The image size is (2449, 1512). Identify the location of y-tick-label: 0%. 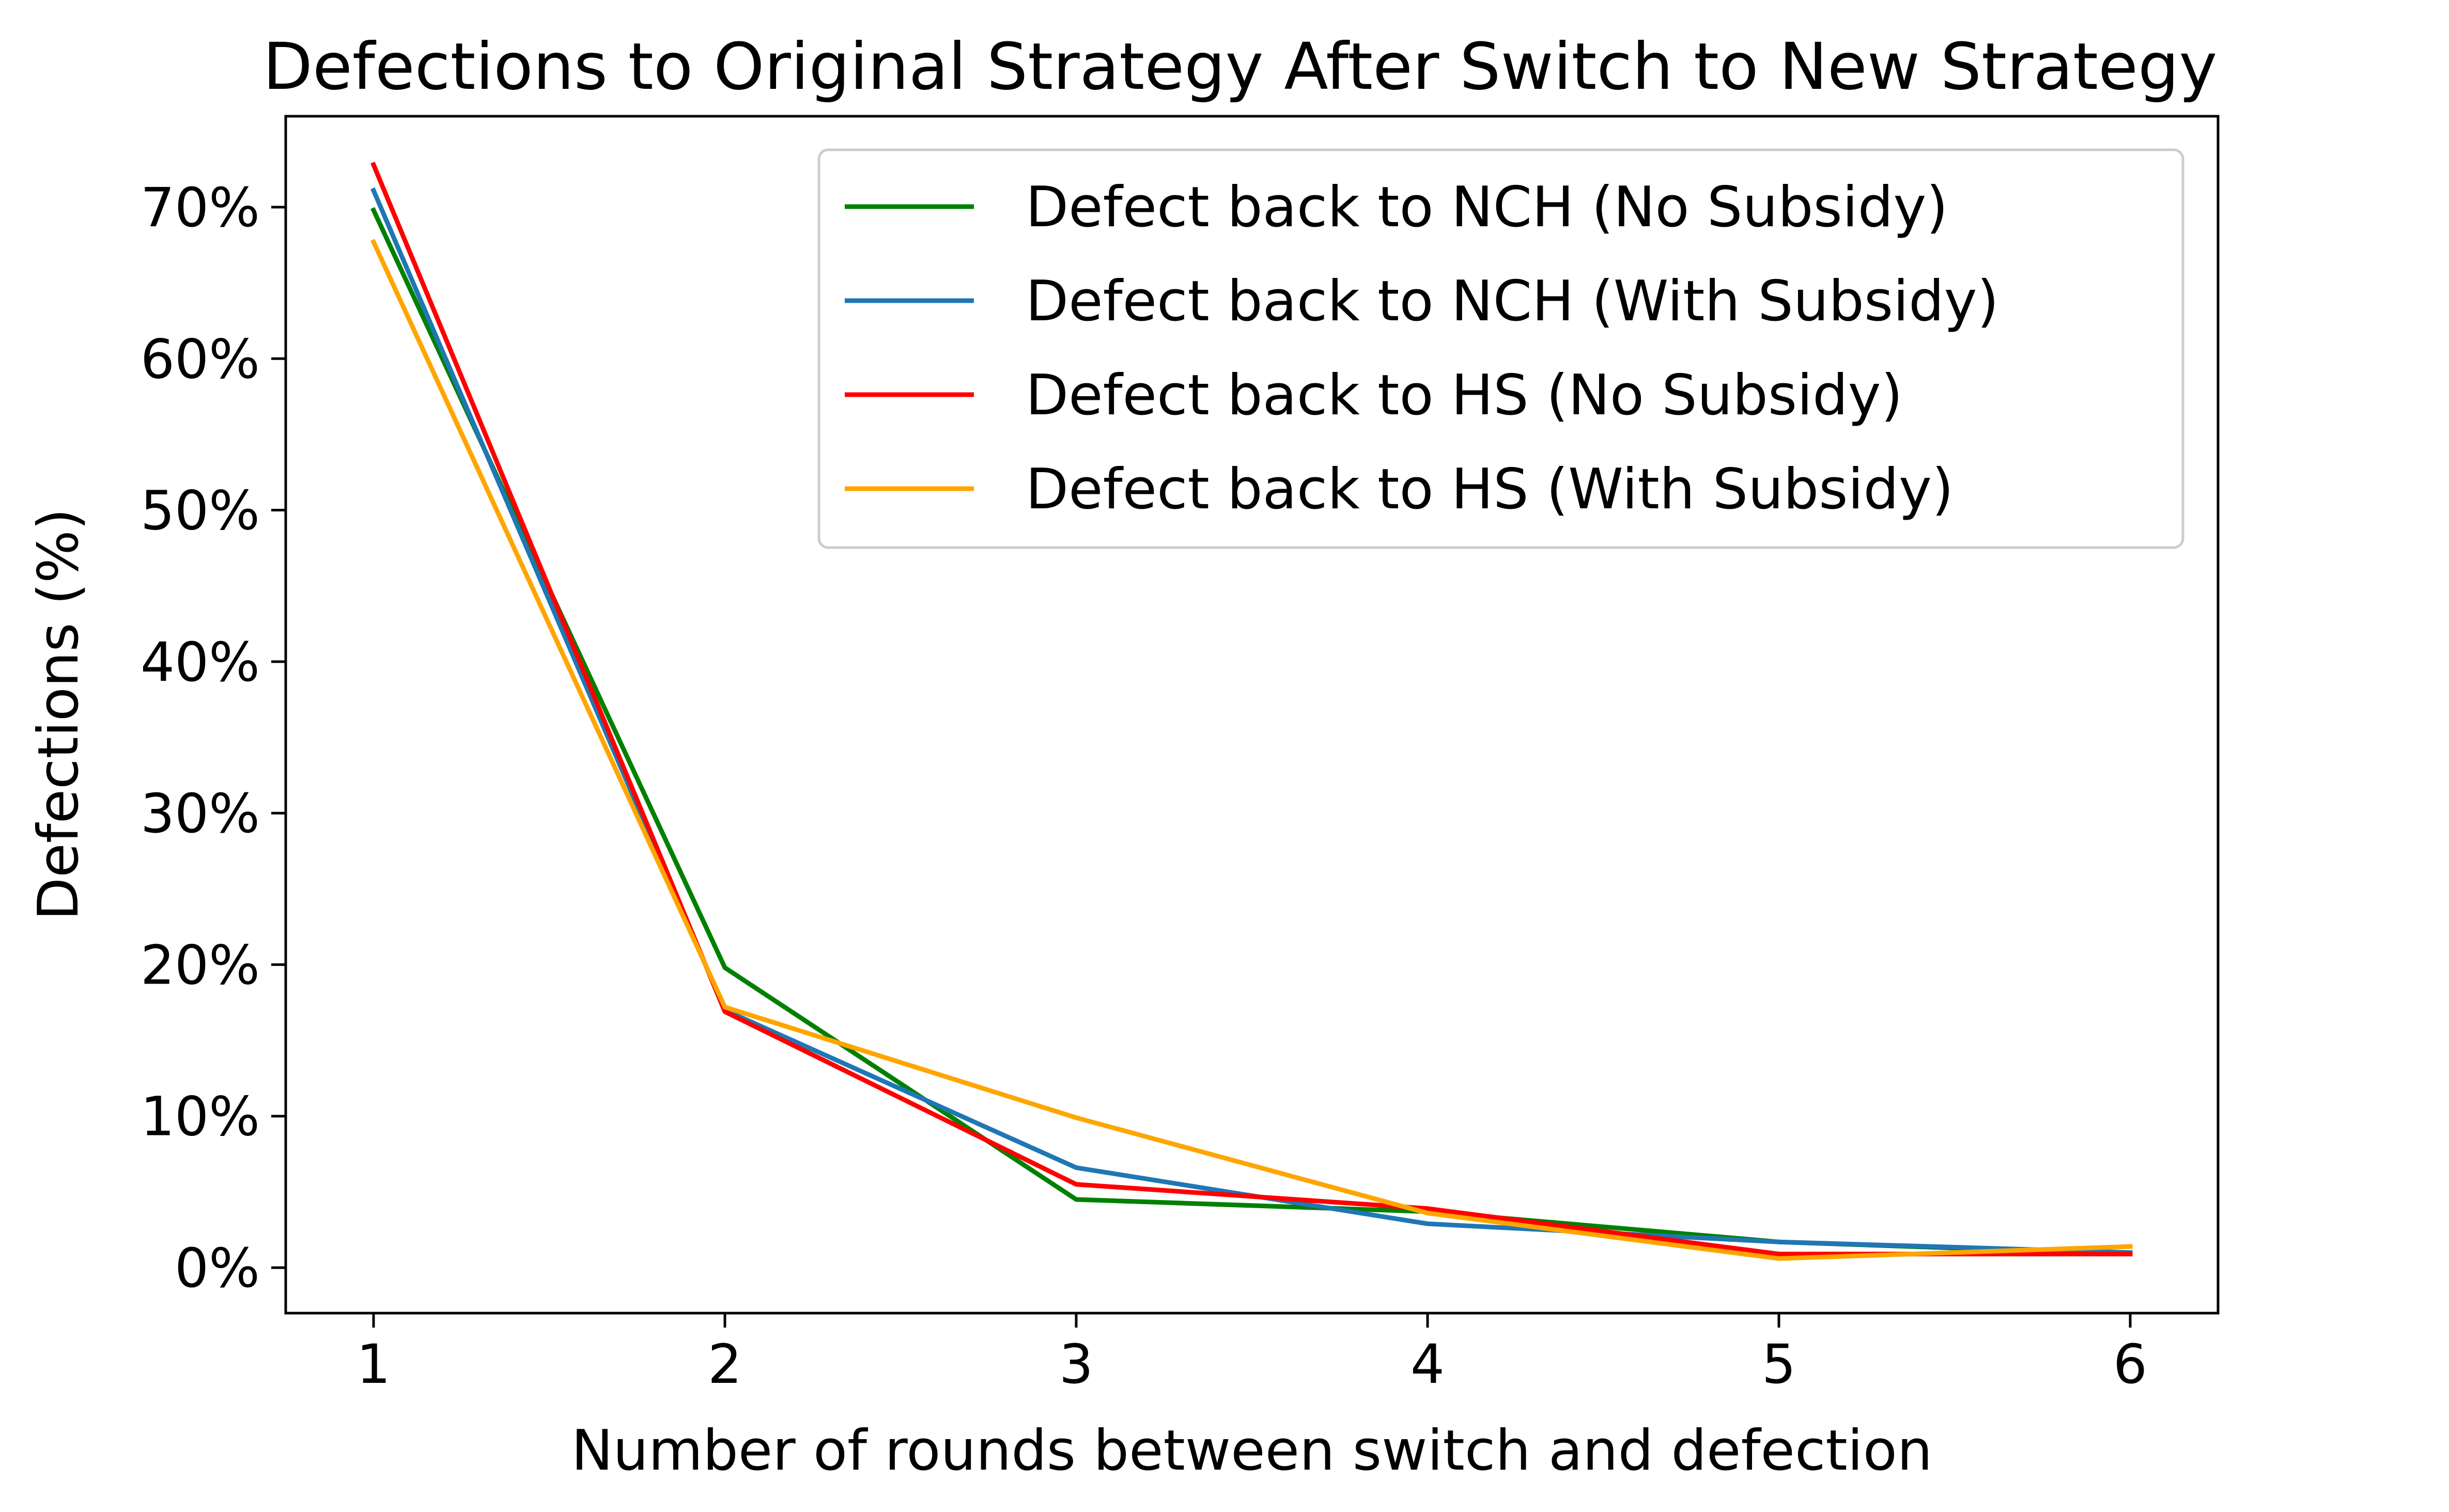
(218, 1269).